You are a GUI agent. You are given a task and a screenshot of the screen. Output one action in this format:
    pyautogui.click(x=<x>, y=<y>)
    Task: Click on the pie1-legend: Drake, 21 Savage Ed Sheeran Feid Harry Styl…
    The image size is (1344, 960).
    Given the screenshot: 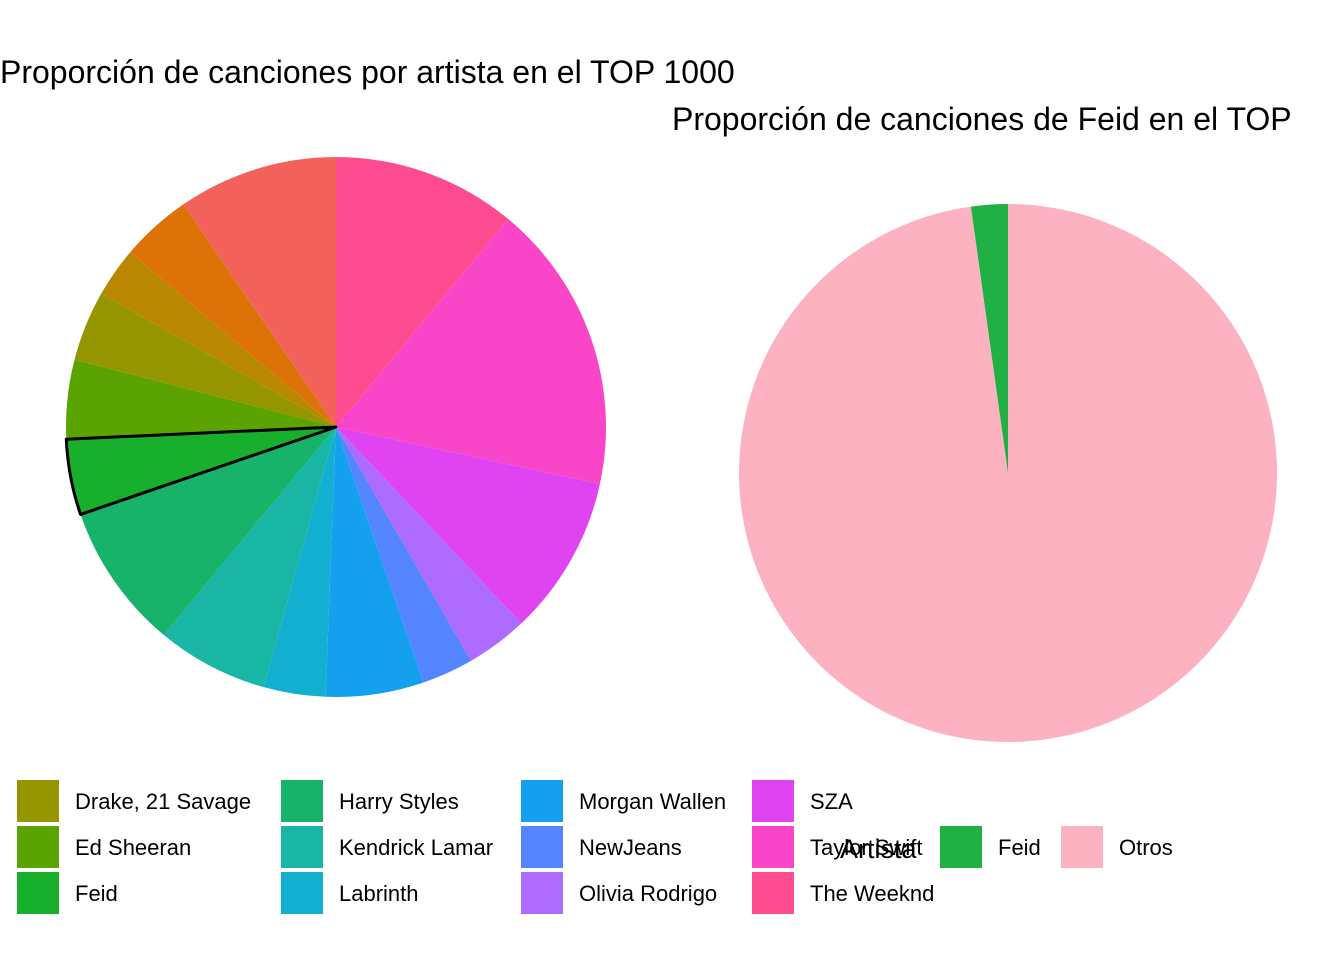 What is the action you would take?
    pyautogui.click(x=475, y=847)
    